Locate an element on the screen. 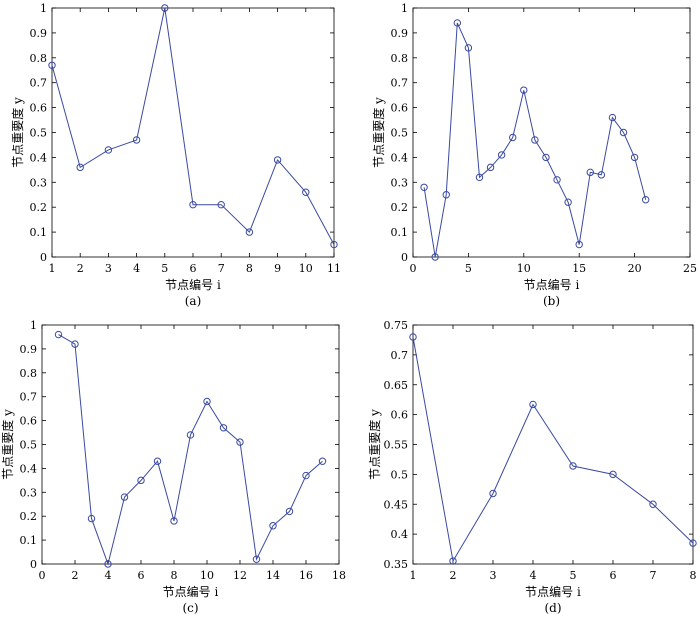 This screenshot has width=700, height=618. y-tick-label: 0.9 is located at coordinates (400, 33).